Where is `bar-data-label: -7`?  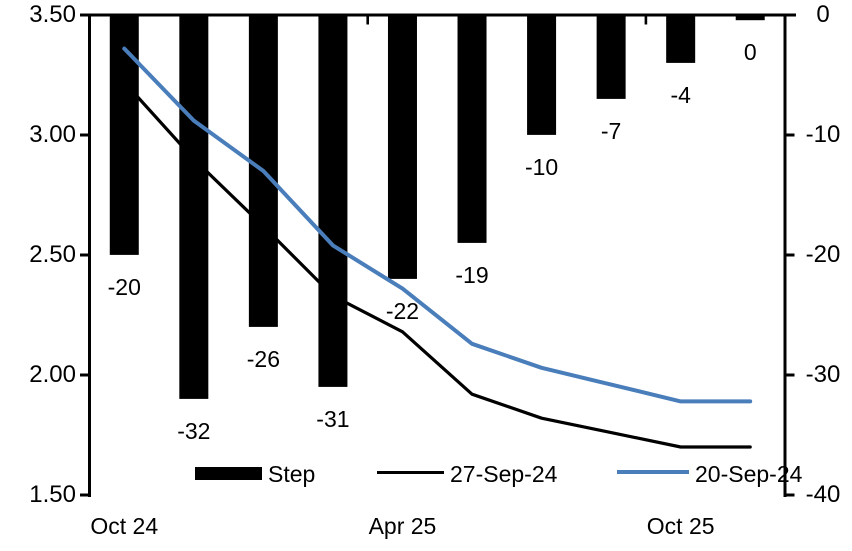
bar-data-label: -7 is located at coordinates (611, 130).